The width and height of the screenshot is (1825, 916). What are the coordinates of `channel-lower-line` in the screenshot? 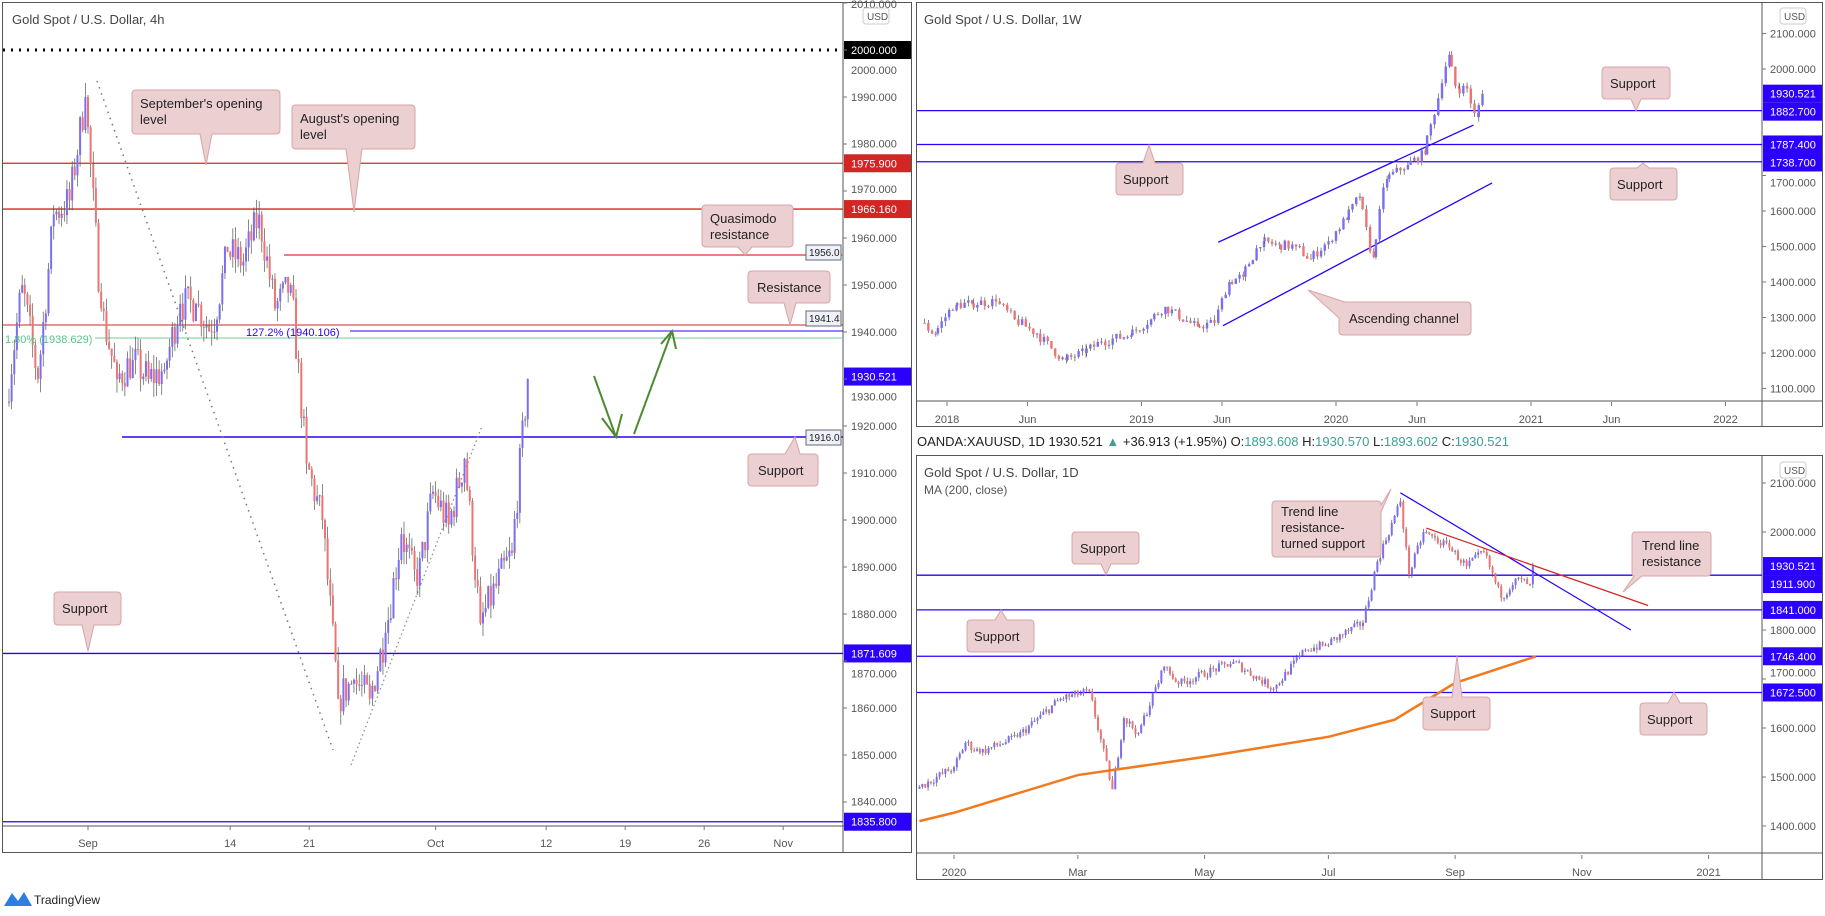 It's located at (1357, 254).